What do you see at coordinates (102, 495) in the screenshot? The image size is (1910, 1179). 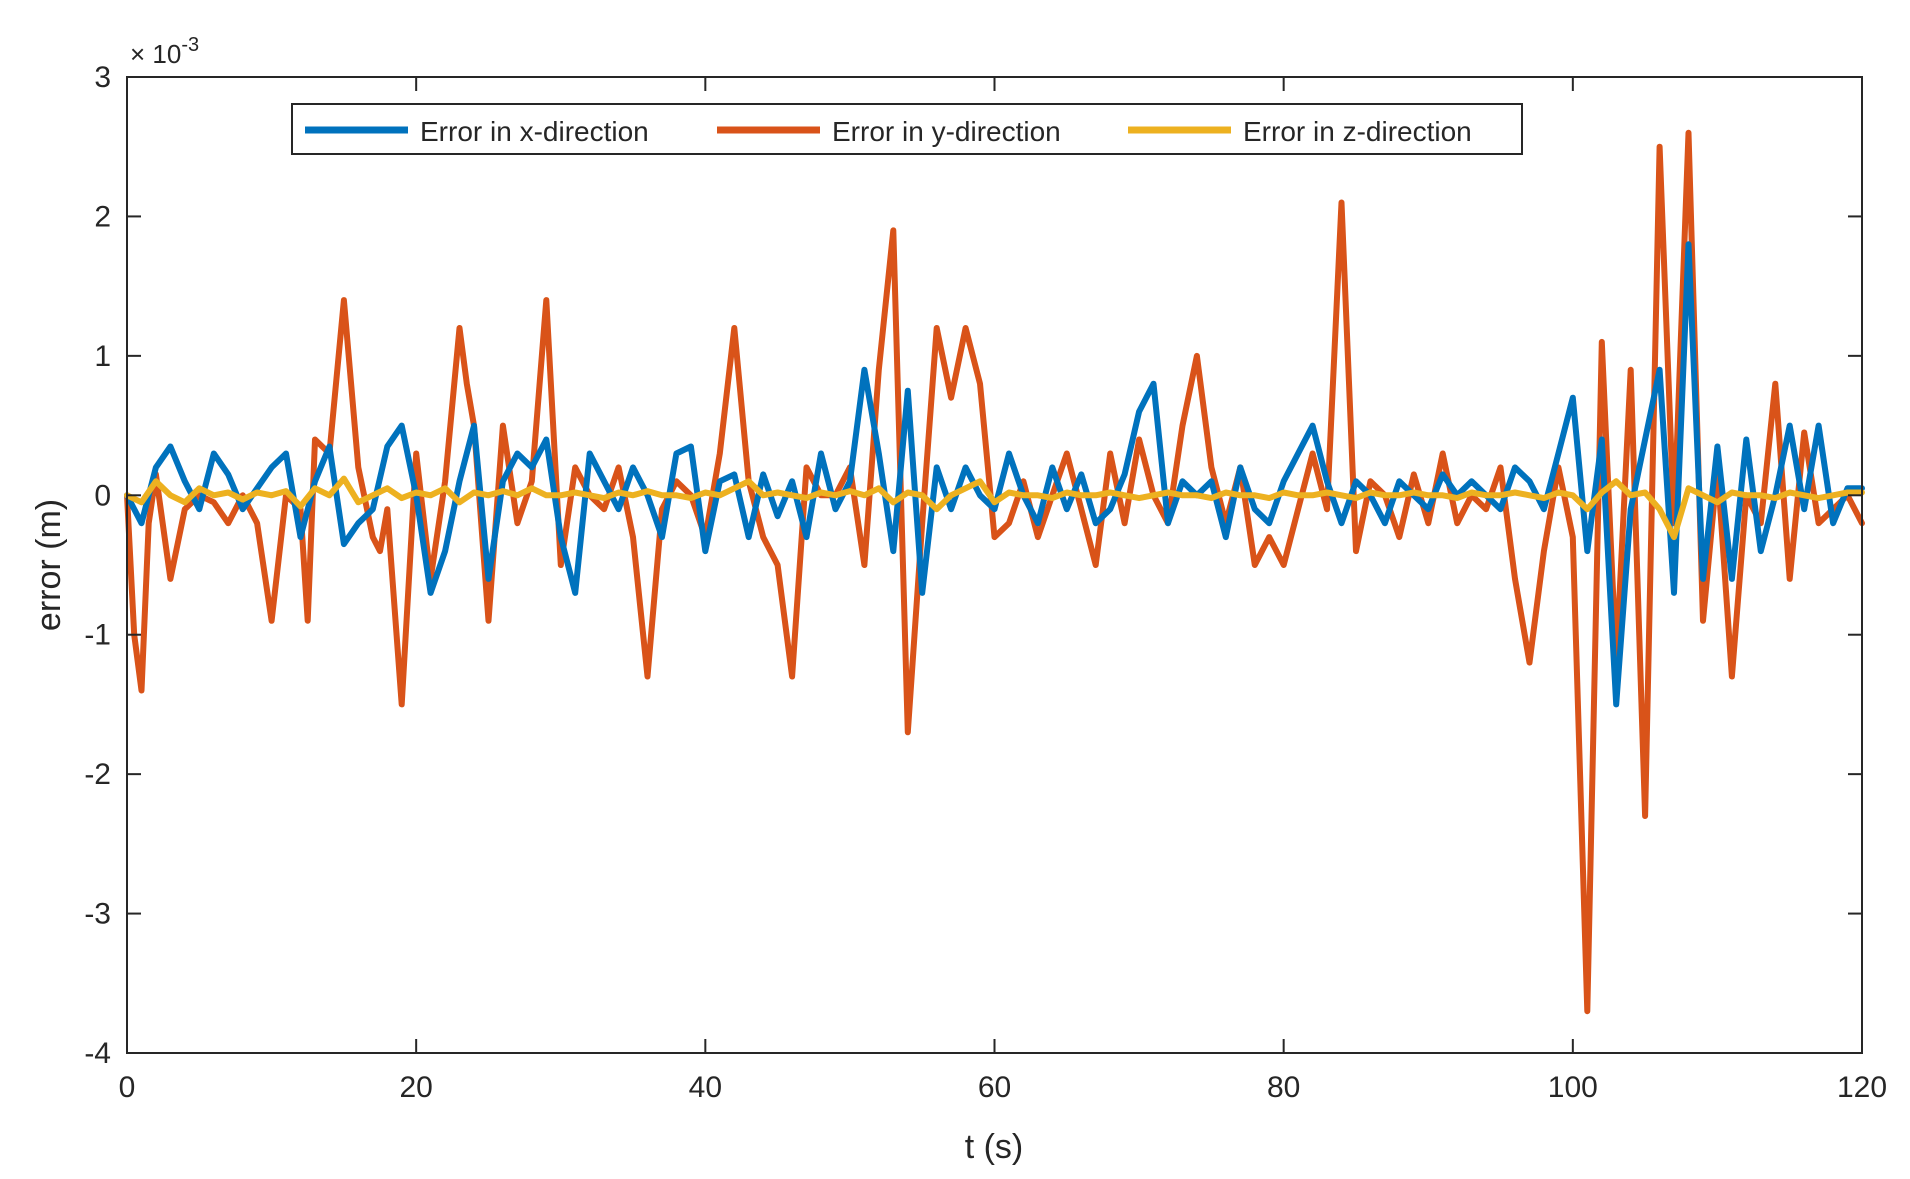 I see `y-tick-label: 0` at bounding box center [102, 495].